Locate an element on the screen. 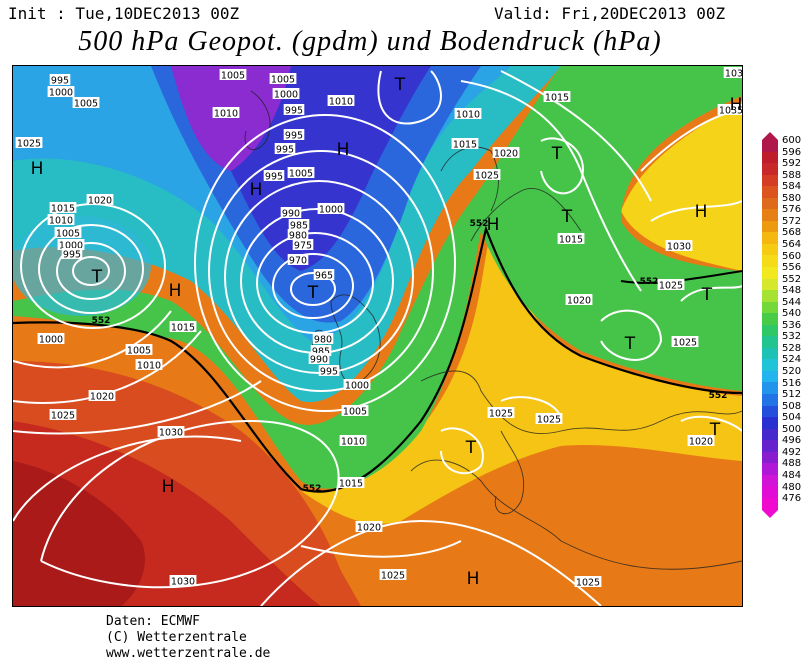 The width and height of the screenshot is (812, 671). isobar-label: 990 is located at coordinates (291, 213).